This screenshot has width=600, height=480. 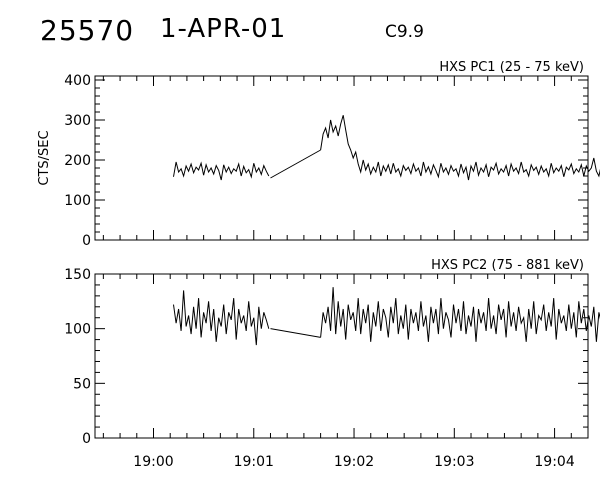 I want to click on y-axis-label: CTS/SEC, so click(x=44, y=157).